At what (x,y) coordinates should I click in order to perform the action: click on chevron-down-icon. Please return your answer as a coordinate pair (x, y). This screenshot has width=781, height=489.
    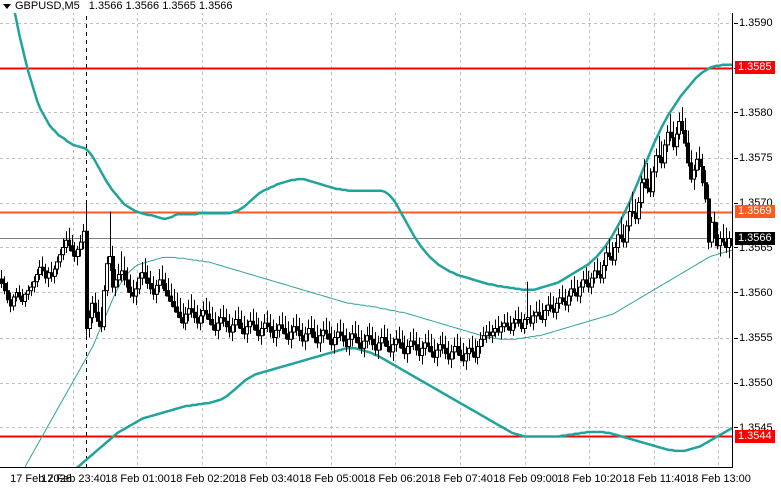
    Looking at the image, I should click on (7, 6).